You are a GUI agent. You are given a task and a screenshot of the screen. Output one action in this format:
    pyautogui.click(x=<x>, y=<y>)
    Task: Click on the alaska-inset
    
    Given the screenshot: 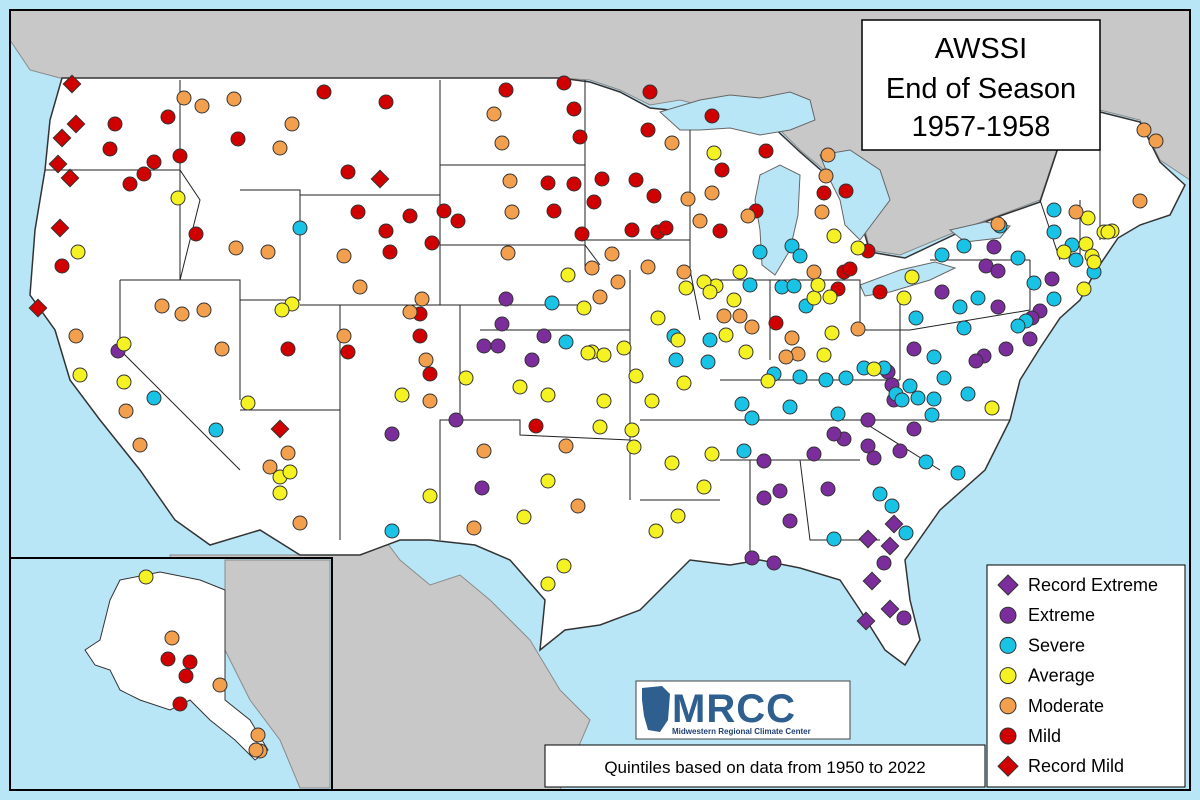 What is the action you would take?
    pyautogui.click(x=171, y=674)
    